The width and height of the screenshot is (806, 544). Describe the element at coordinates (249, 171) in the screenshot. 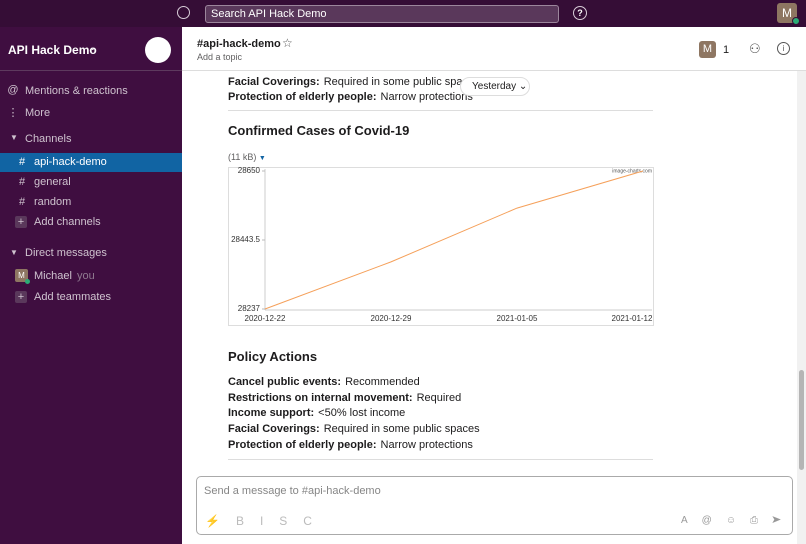

I see `y-tick-label: 28650` at that location.